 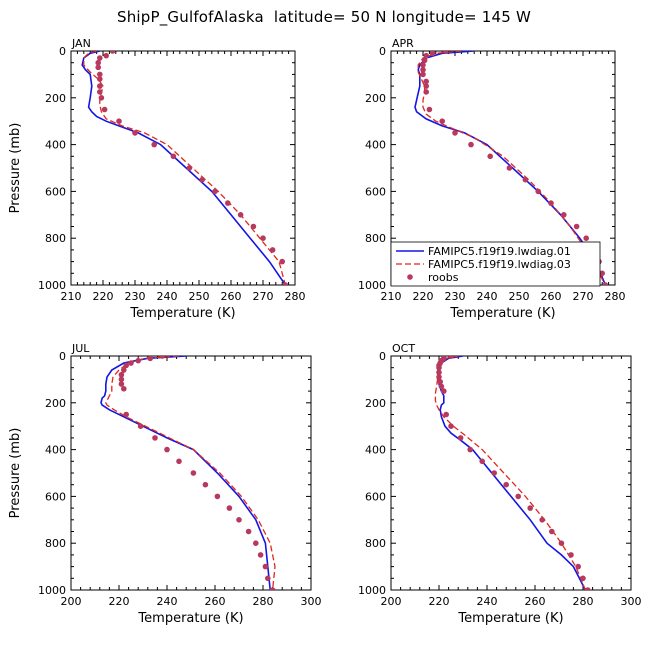 What do you see at coordinates (499, 251) in the screenshot?
I see `legend-entry-label: FAMIPC5.f19f19.lwdiag.01` at bounding box center [499, 251].